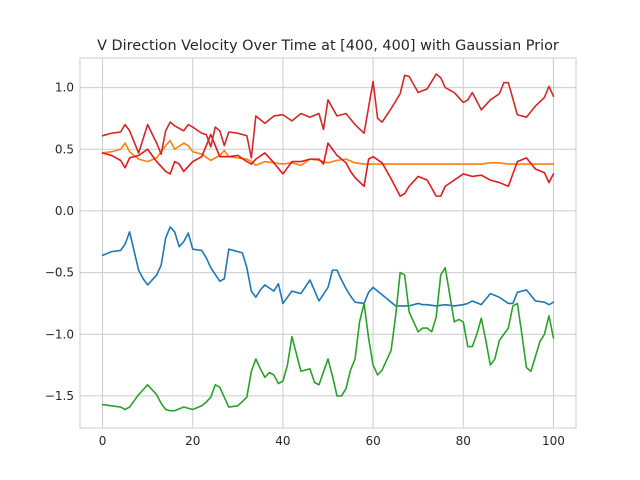 The image size is (640, 480). I want to click on x-axis-tick-labels: 0 20 40 60 80 100, so click(332, 441).